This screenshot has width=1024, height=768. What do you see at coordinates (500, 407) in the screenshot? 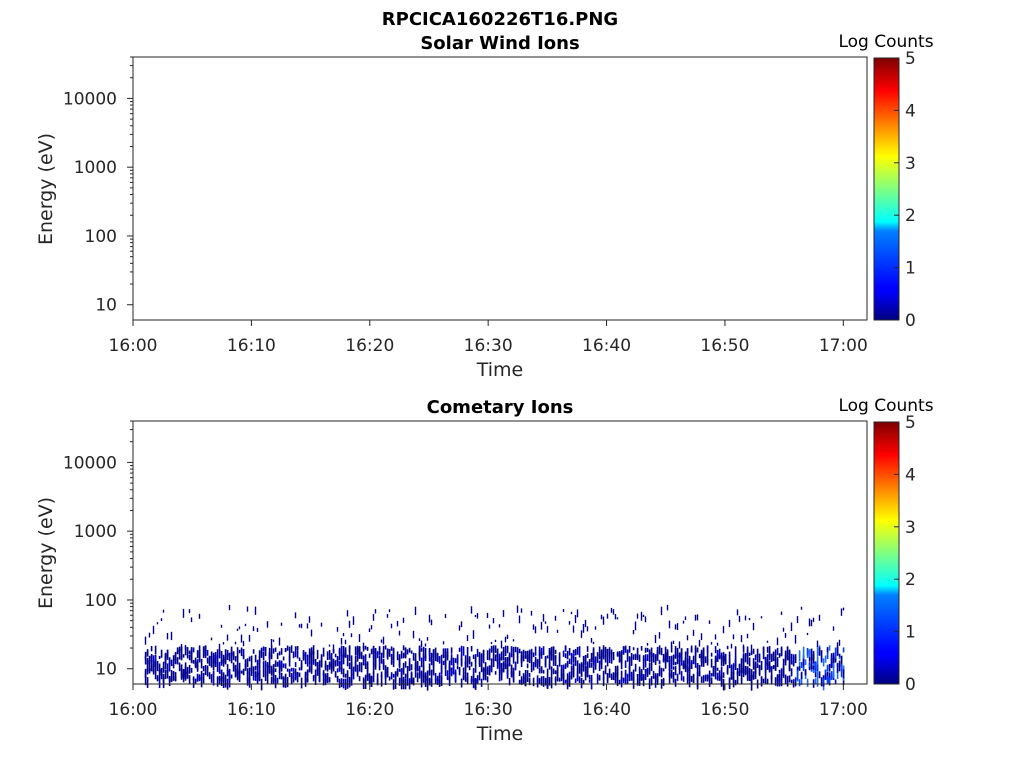
I see `panel-title-cometary: Cometary Ions` at bounding box center [500, 407].